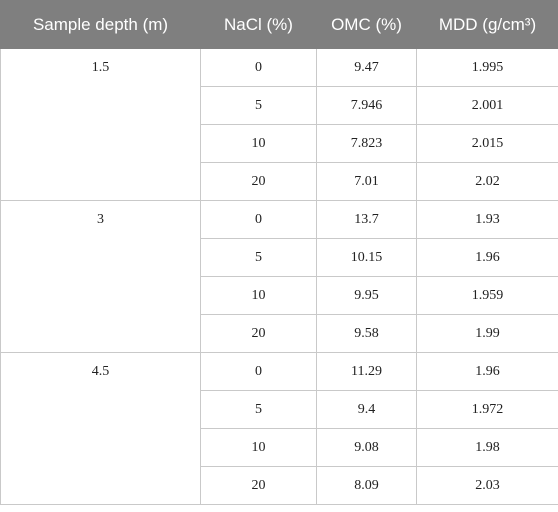 The width and height of the screenshot is (558, 512). Describe the element at coordinates (366, 485) in the screenshot. I see `table-cell: 8.09` at that location.